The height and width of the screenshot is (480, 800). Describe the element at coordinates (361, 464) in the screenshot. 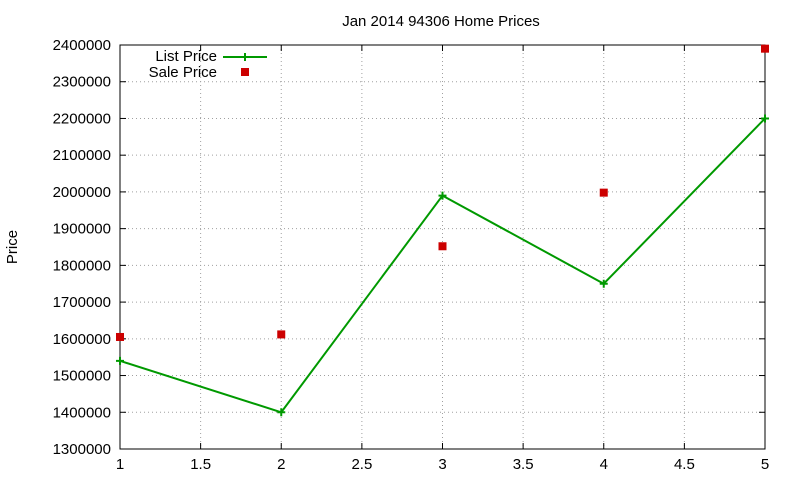

I see `x-tick-label: 2.5` at that location.